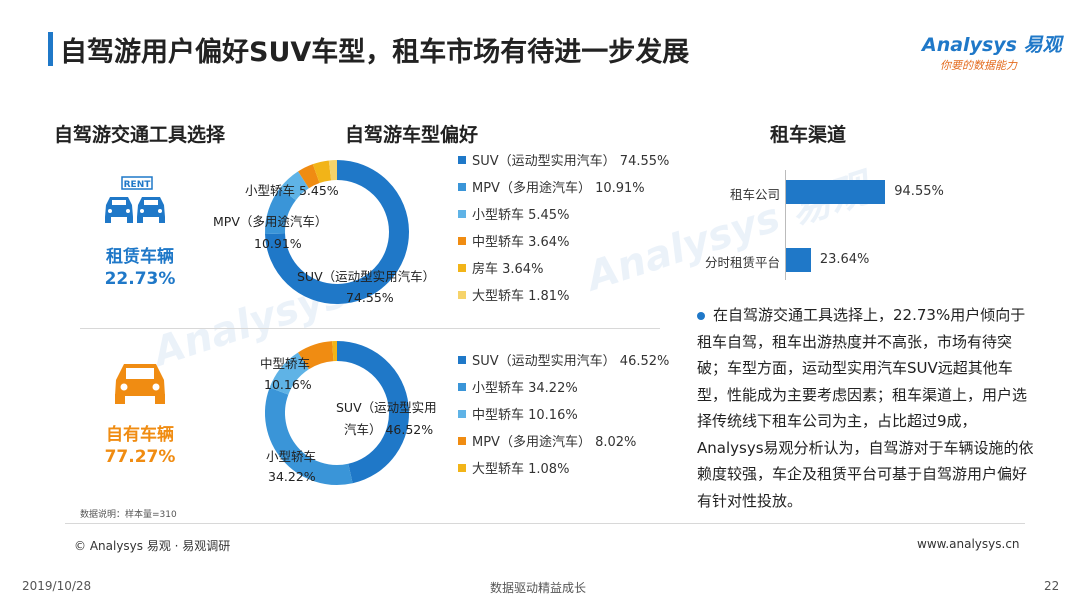 Image resolution: width=1080 pixels, height=608 pixels. What do you see at coordinates (128, 515) in the screenshot?
I see `data-note: 数据说明：样本量=310` at bounding box center [128, 515].